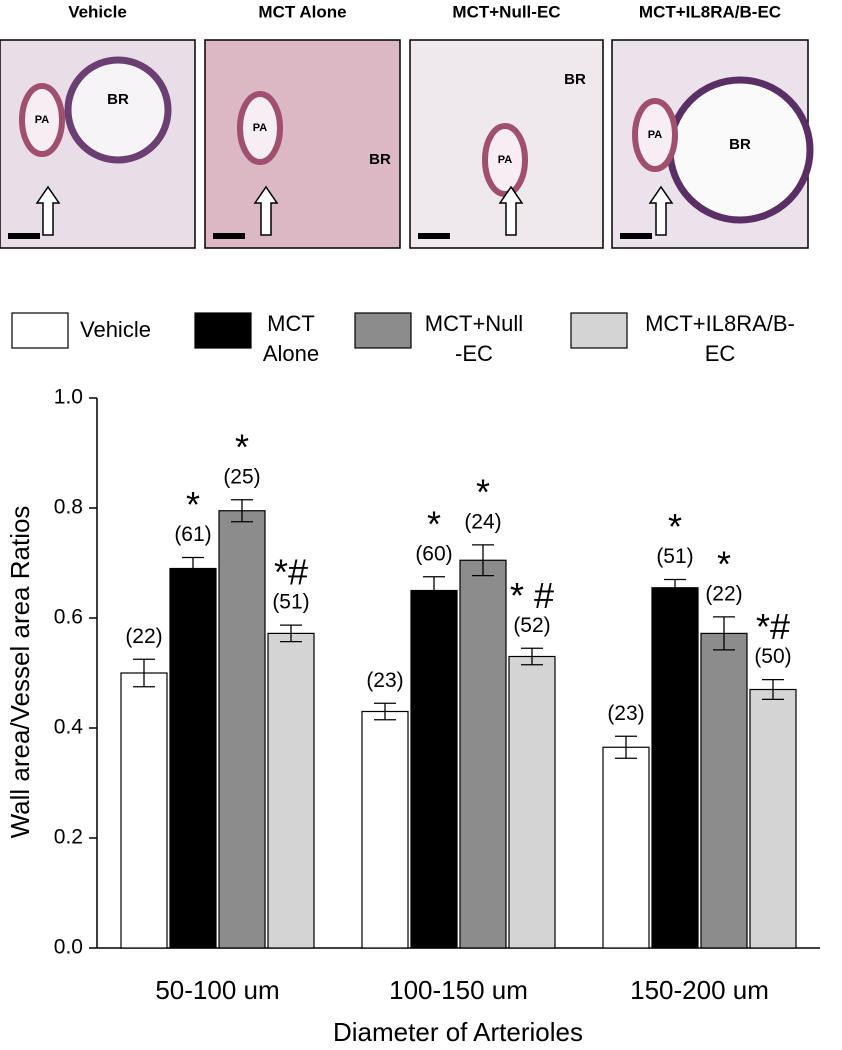 The image size is (842, 1050). I want to click on legend-label: Vehicle, so click(115, 329).